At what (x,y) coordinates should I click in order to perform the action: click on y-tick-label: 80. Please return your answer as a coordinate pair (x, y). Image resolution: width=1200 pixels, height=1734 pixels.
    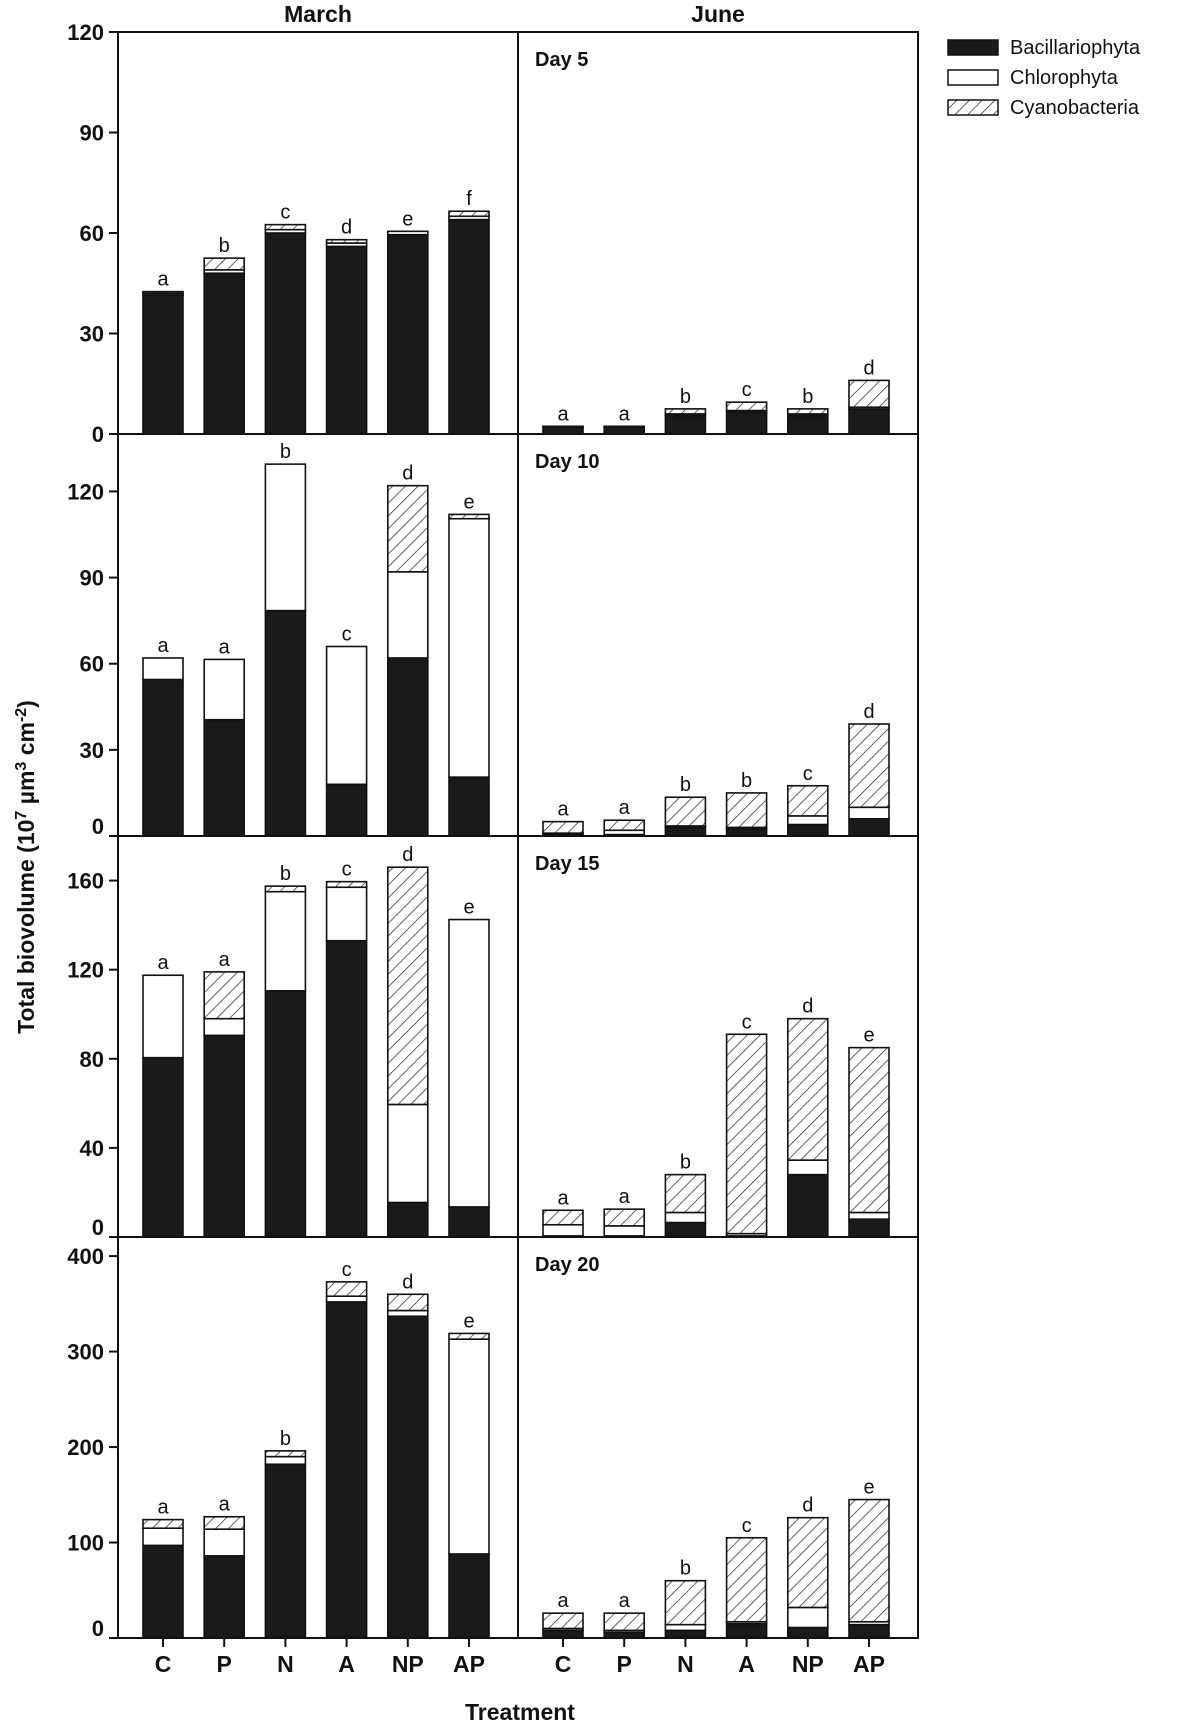
    Looking at the image, I should click on (92, 1059).